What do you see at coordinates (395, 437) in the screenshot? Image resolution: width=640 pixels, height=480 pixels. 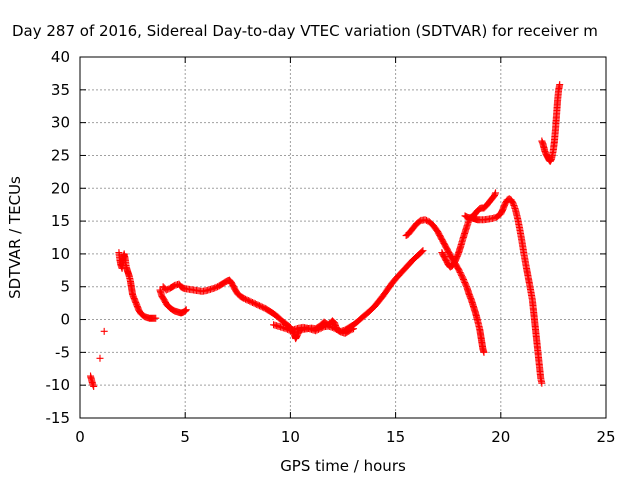 I see `x-tick-label: 15` at bounding box center [395, 437].